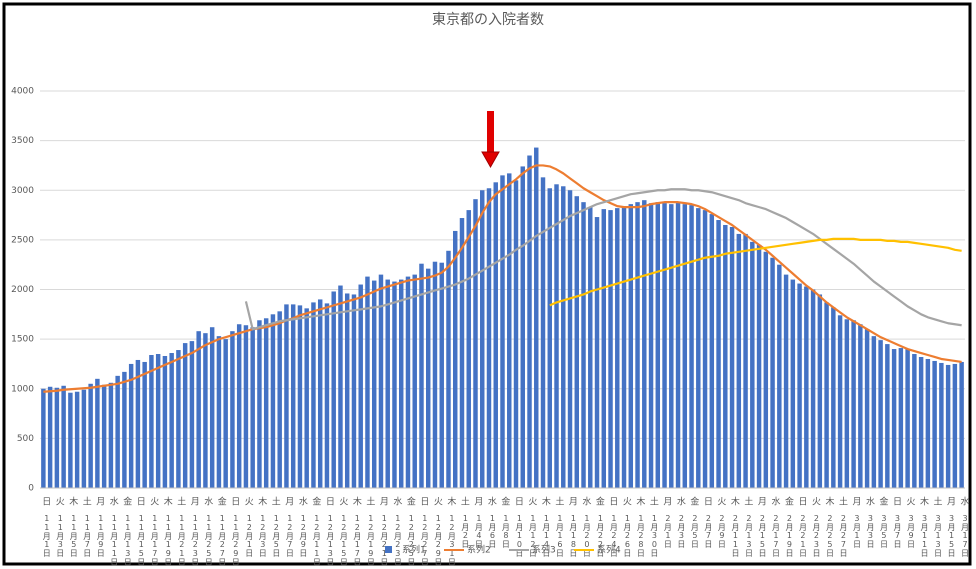  What do you see at coordinates (789, 536) in the screenshot?
I see `x-tick-label: 2月19日` at bounding box center [789, 536].